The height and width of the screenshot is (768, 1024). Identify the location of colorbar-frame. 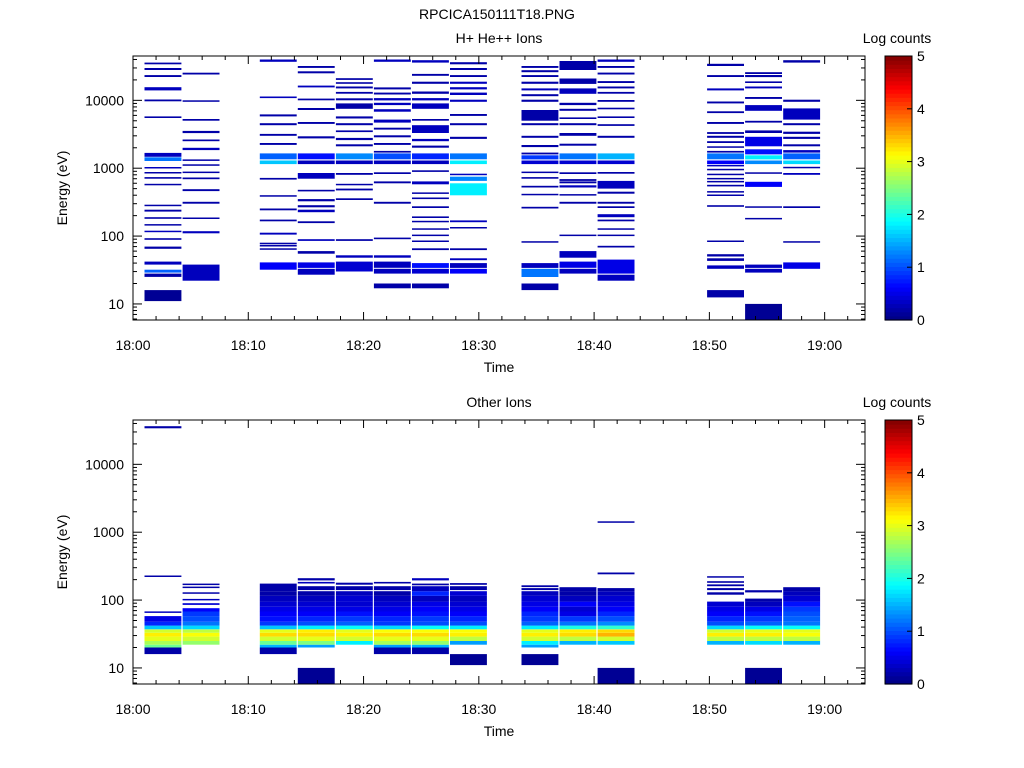
(898, 552).